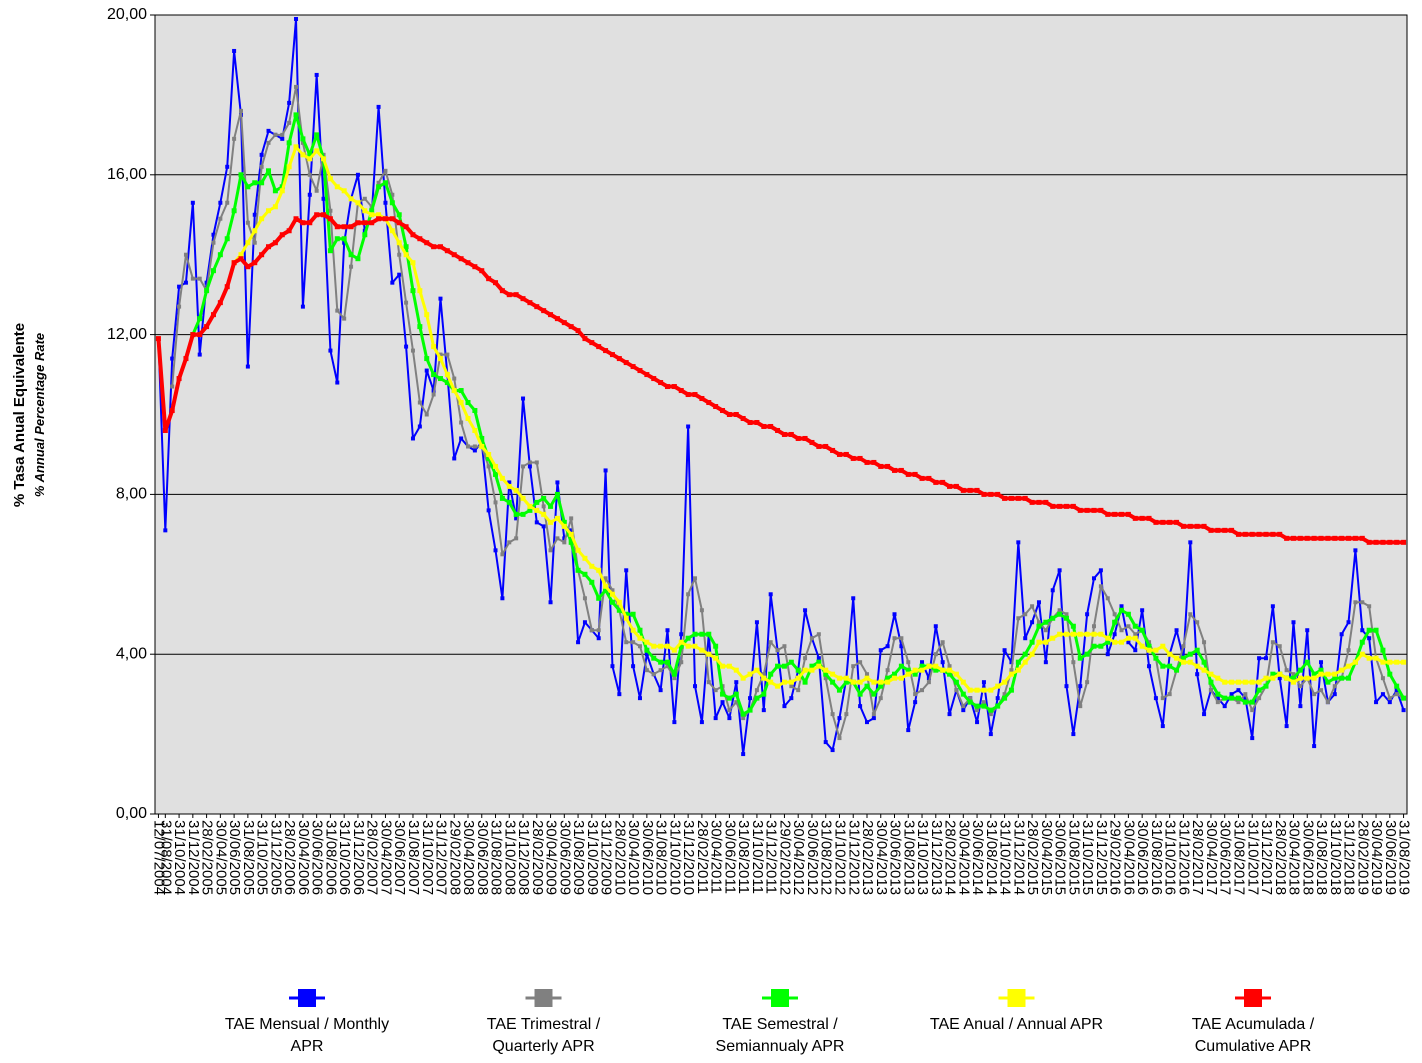 The height and width of the screenshot is (1063, 1422). Describe the element at coordinates (275, 857) in the screenshot. I see `x-tick-label: 31/12/2005` at that location.